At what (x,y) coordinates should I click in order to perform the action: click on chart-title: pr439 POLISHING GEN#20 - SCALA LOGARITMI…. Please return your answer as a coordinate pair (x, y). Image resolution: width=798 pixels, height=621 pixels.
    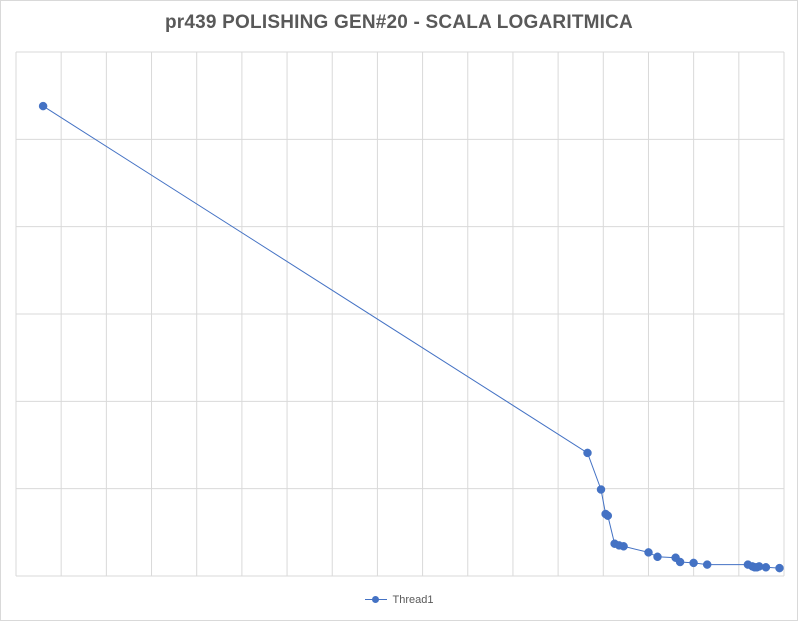
    Looking at the image, I should click on (399, 22).